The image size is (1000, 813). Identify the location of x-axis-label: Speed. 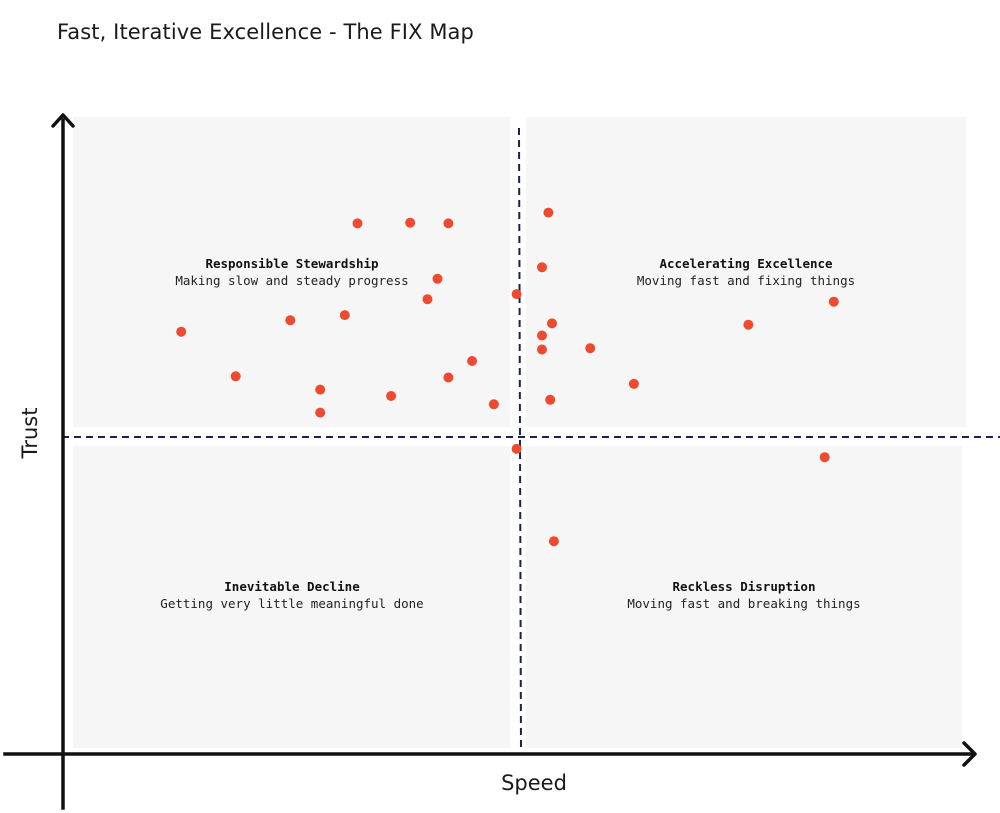
(534, 783).